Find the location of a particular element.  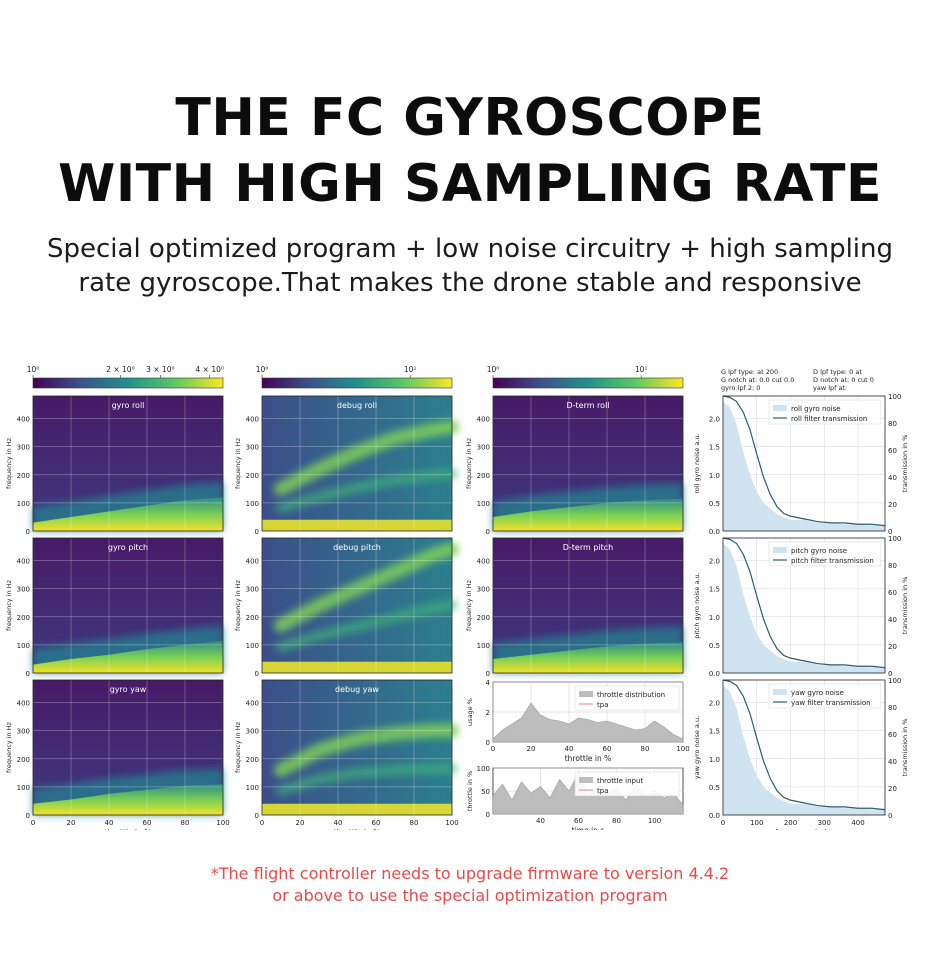

heatmap-panel-d-term-pitch: D-term pitch 0 100 200 300 400 frequency in Hz is located at coordinates (574, 607).